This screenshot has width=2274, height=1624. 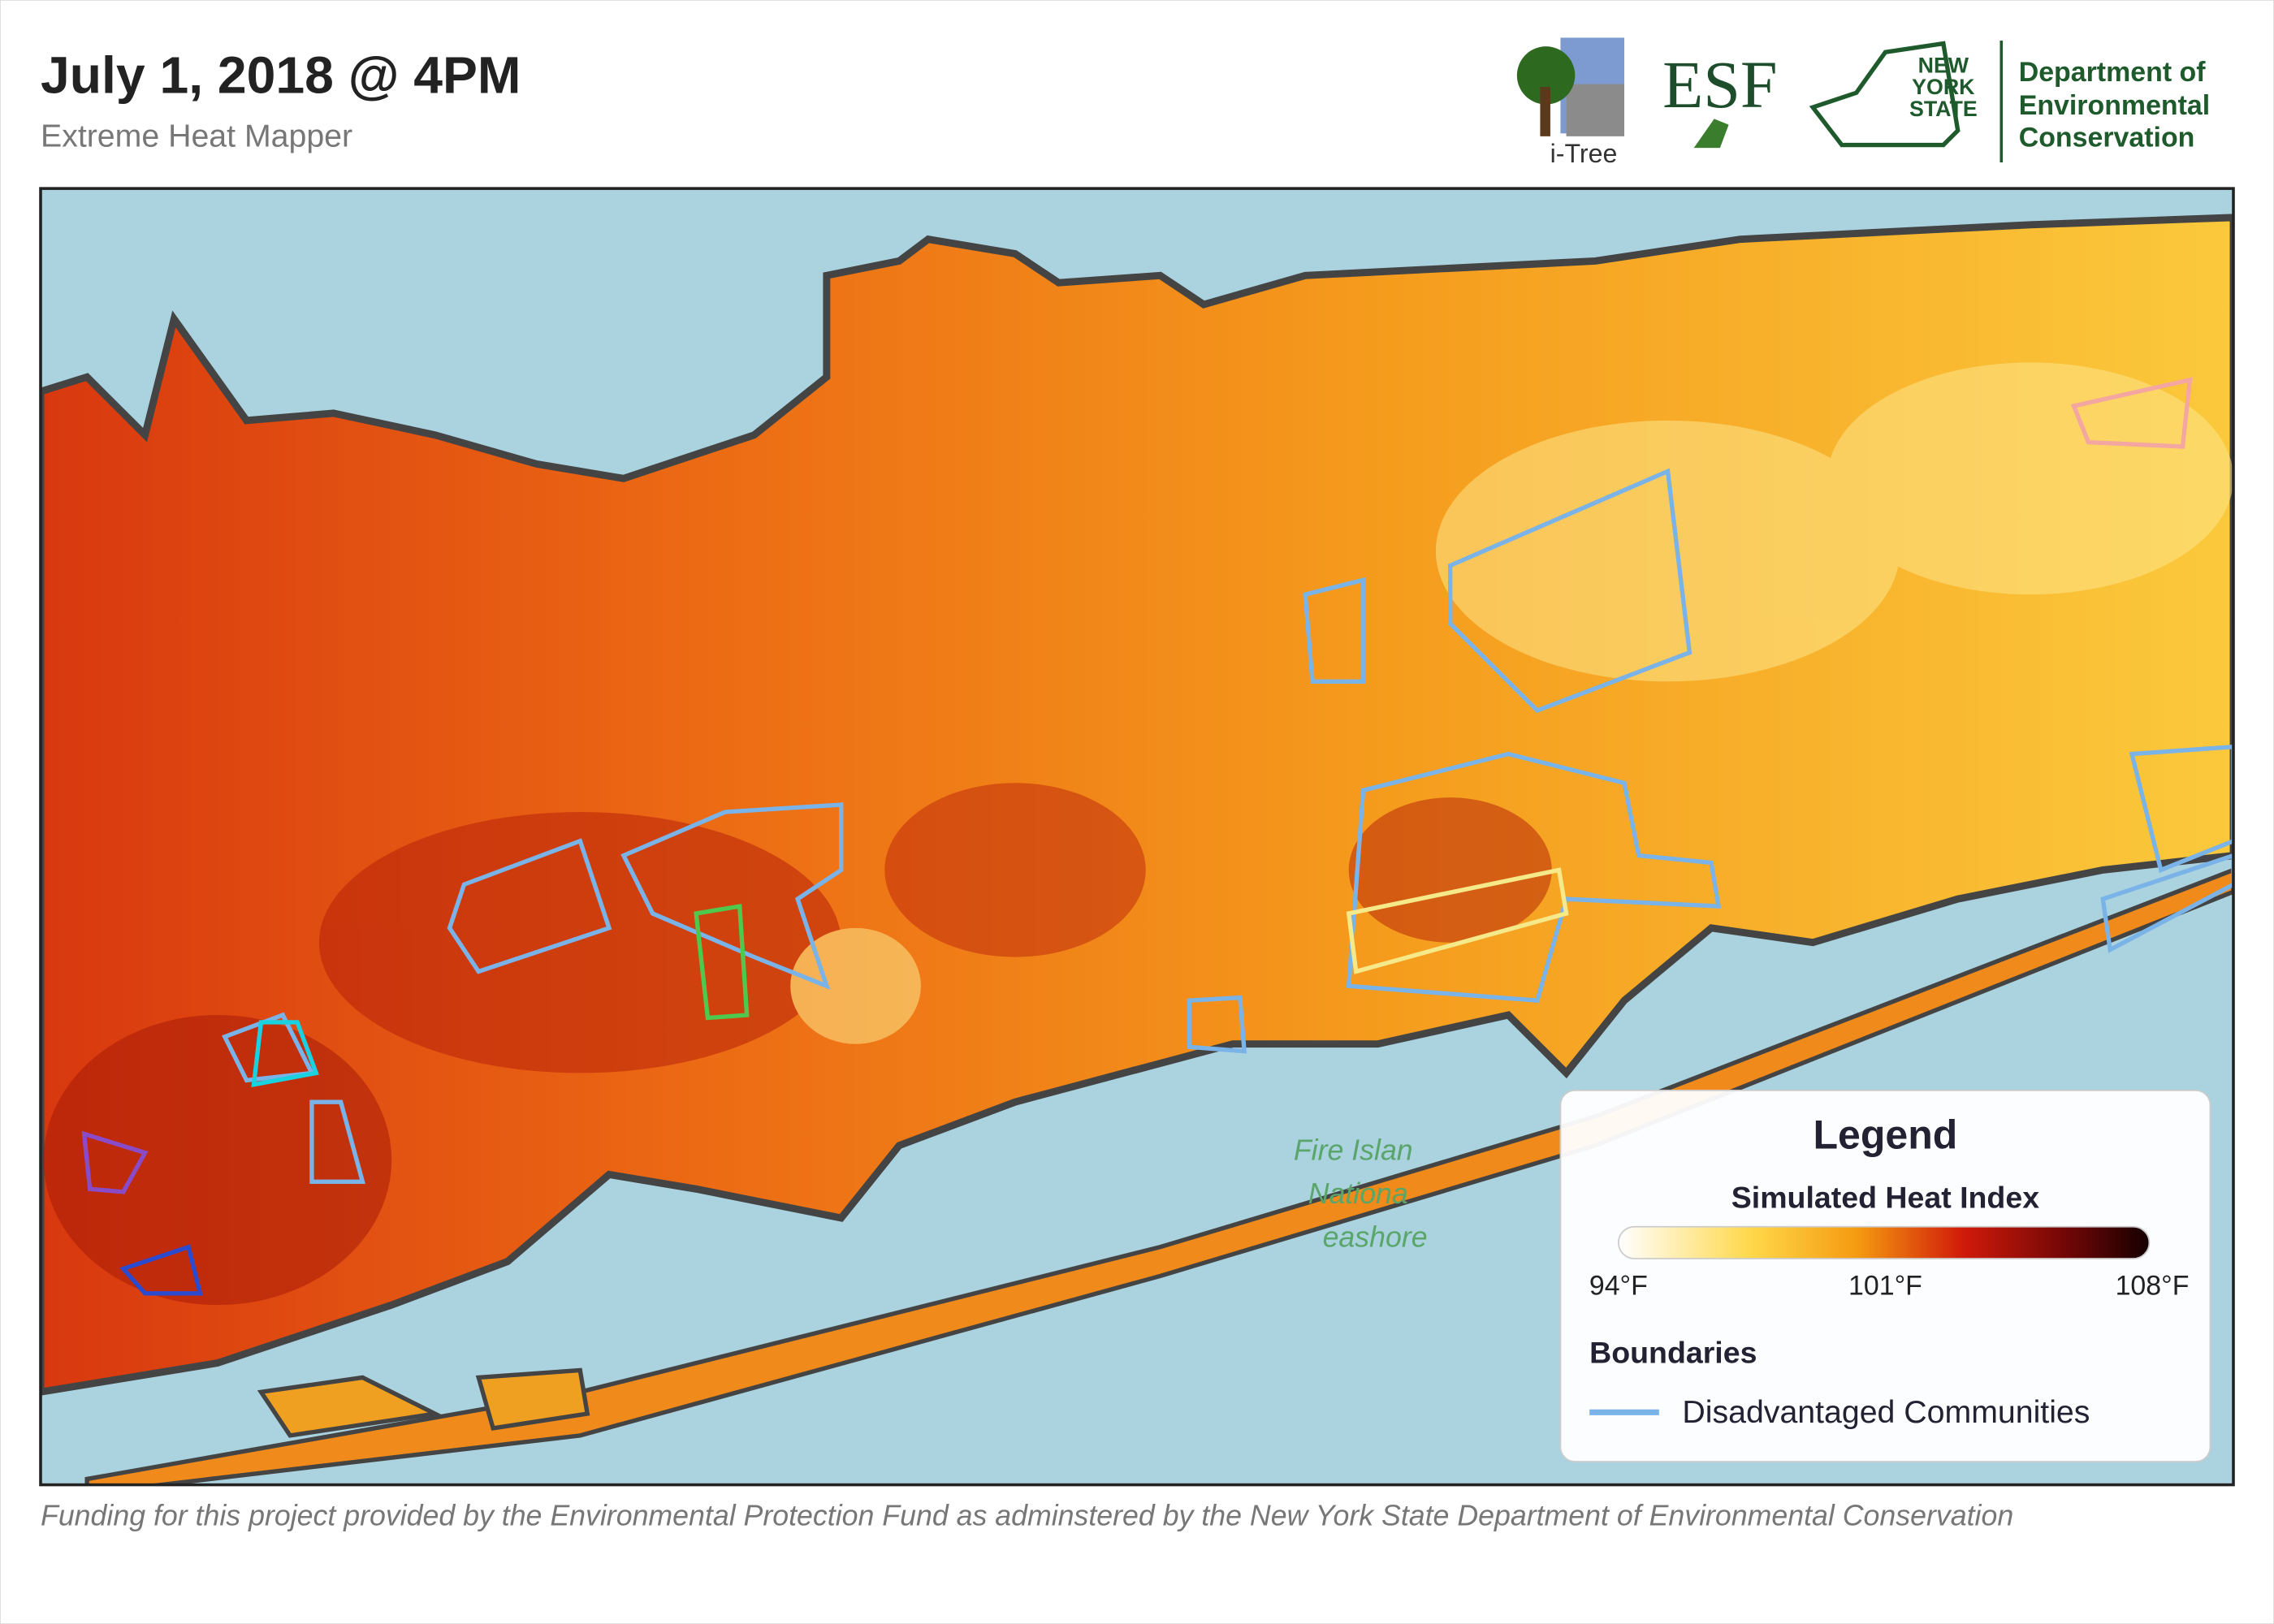 I want to click on legend-title: Legend, so click(x=1886, y=1135).